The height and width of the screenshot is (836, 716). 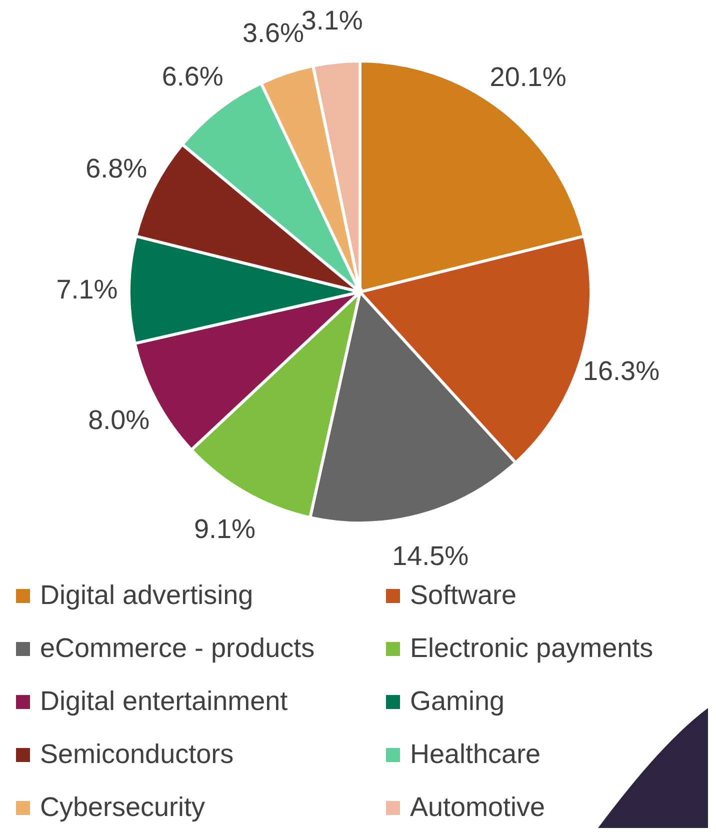 What do you see at coordinates (457, 701) in the screenshot?
I see `legend-label: Gaming` at bounding box center [457, 701].